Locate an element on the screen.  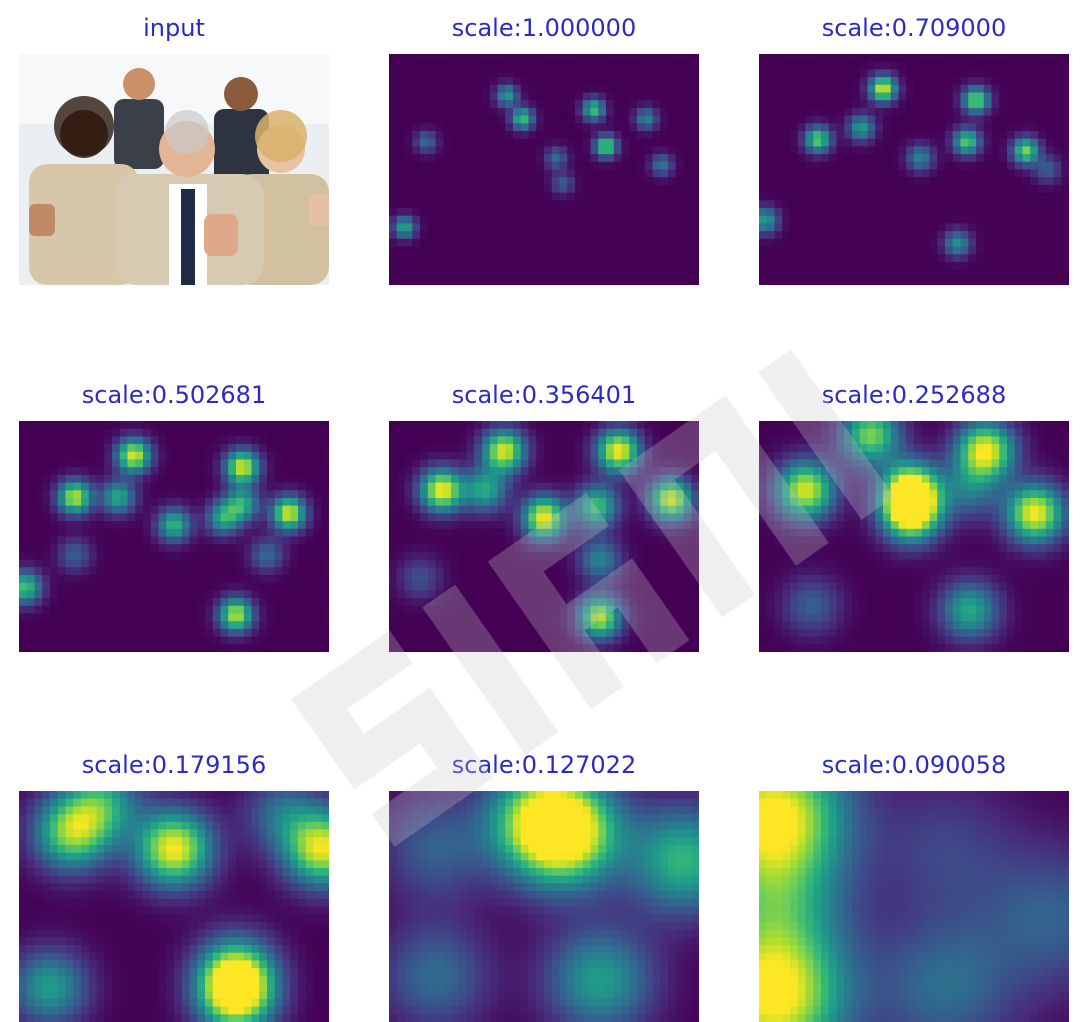
panel-scale-1: scale:1.000000 is located at coordinates (544, 146).